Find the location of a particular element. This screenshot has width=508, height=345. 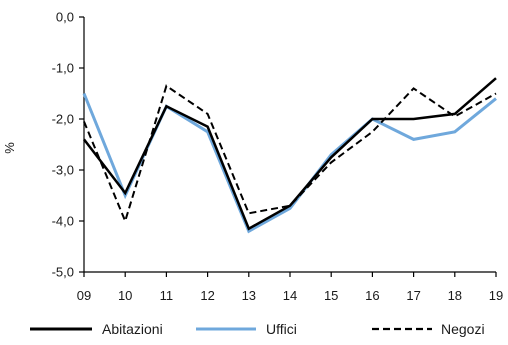

y-tick-label: -5,0 is located at coordinates (63, 272).